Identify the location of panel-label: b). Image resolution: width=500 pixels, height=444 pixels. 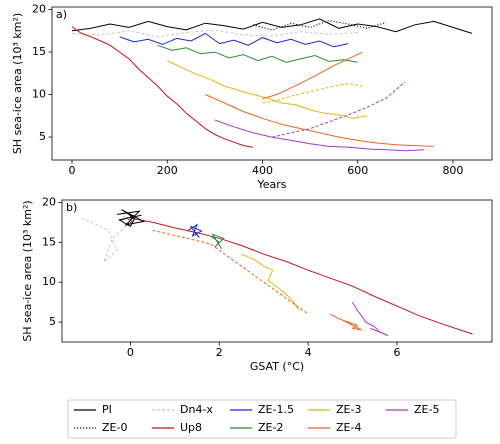
(71, 207).